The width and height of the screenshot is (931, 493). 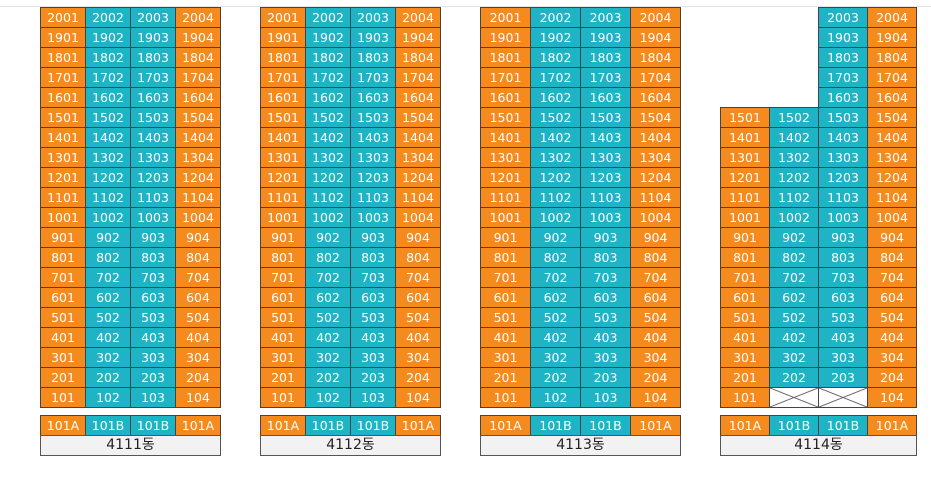 What do you see at coordinates (745, 117) in the screenshot?
I see `unit-cell: 1501` at bounding box center [745, 117].